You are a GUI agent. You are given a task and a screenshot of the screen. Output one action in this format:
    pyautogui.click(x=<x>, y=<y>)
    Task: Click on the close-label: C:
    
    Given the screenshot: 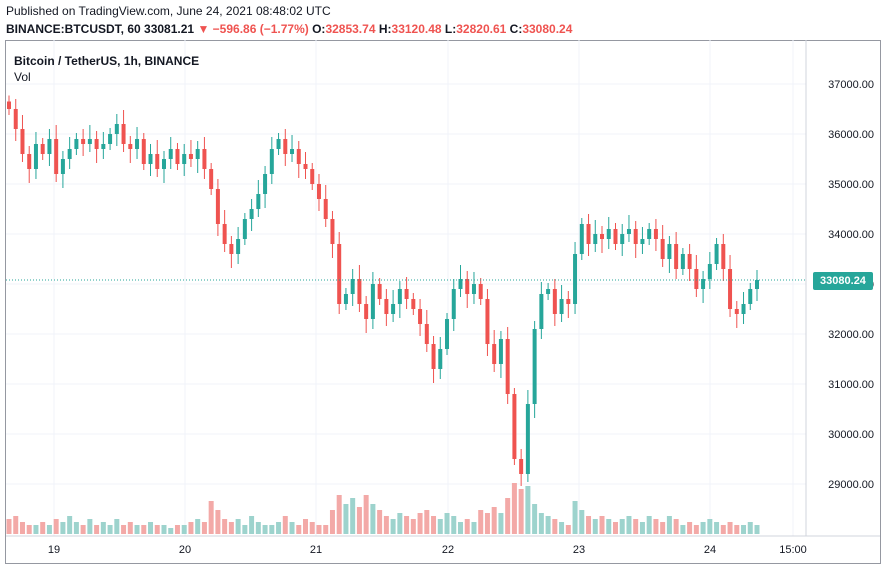 What is the action you would take?
    pyautogui.click(x=516, y=29)
    